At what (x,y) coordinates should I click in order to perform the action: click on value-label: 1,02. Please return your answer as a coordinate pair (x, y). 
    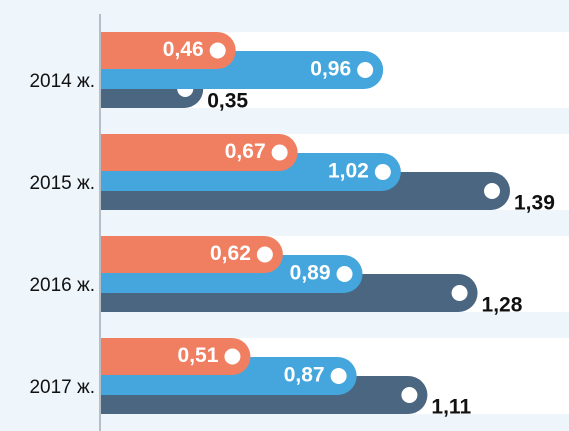
    Looking at the image, I should click on (348, 171).